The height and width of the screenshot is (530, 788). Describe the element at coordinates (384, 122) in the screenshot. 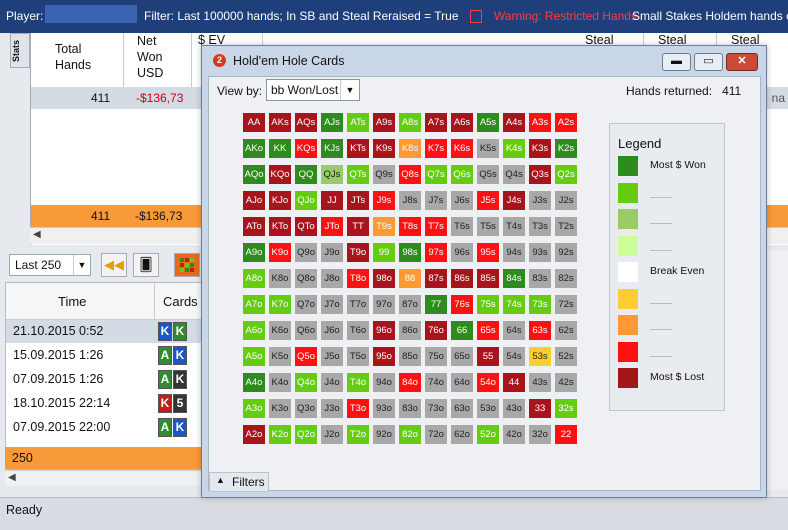

I see `hand-cell: A9s` at that location.